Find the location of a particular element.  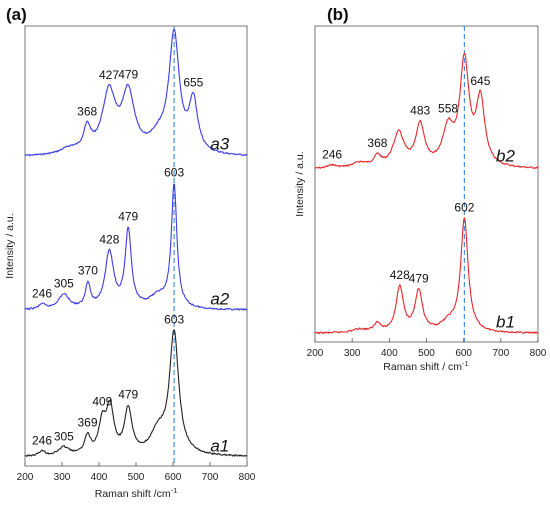

peak-label-a1: 369 is located at coordinates (88, 423).